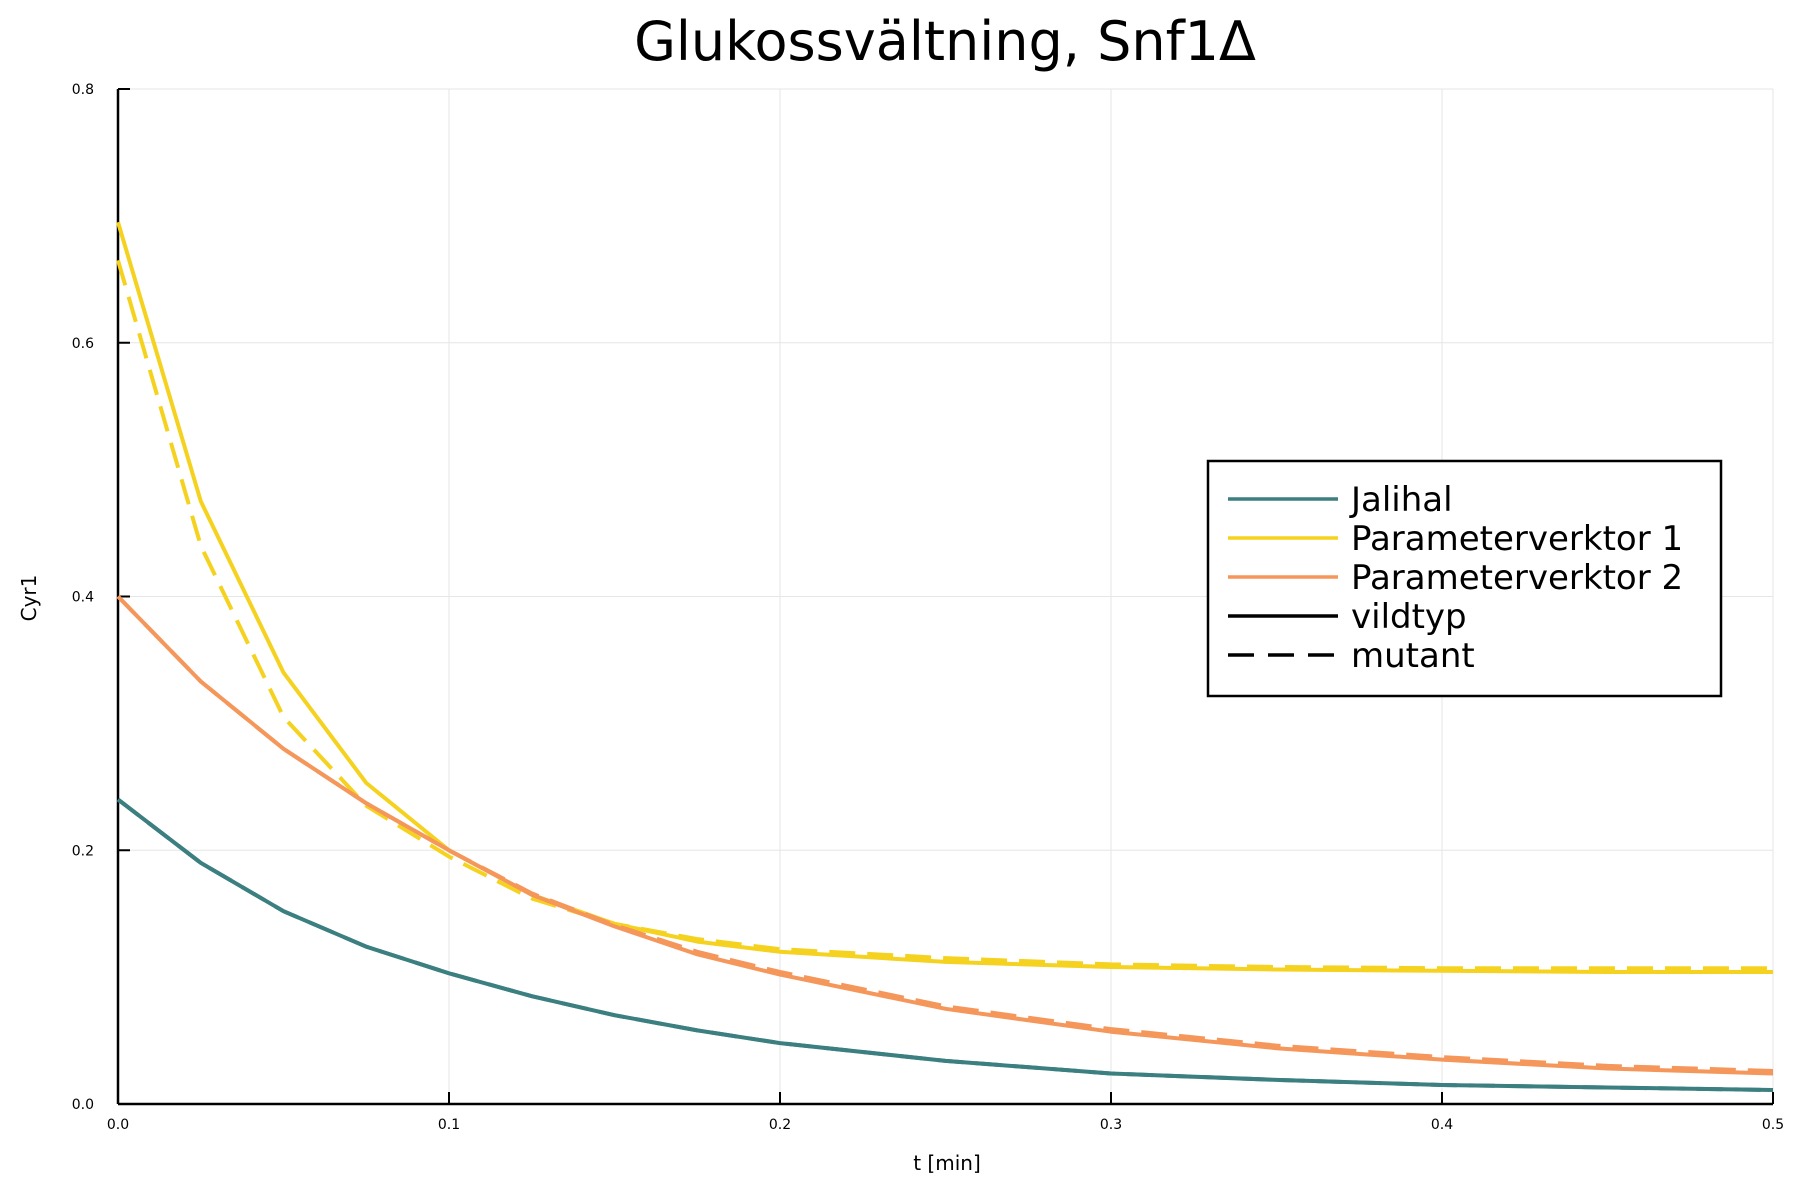 This screenshot has width=1800, height=1200. I want to click on x-axis-label: t [min], so click(947, 1163).